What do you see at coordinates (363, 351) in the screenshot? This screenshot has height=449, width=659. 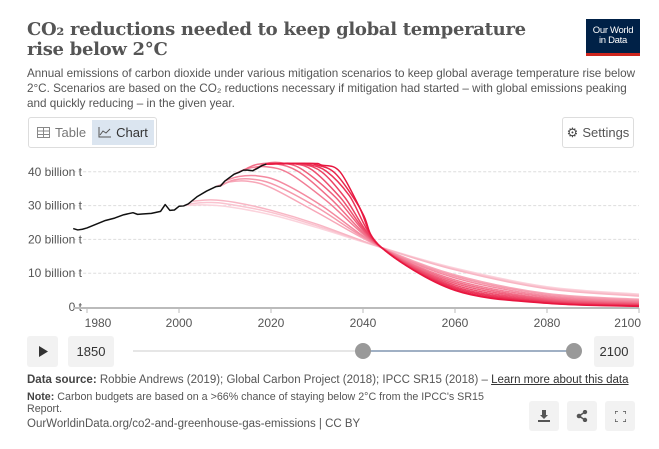 I see `timeline-start-handle` at bounding box center [363, 351].